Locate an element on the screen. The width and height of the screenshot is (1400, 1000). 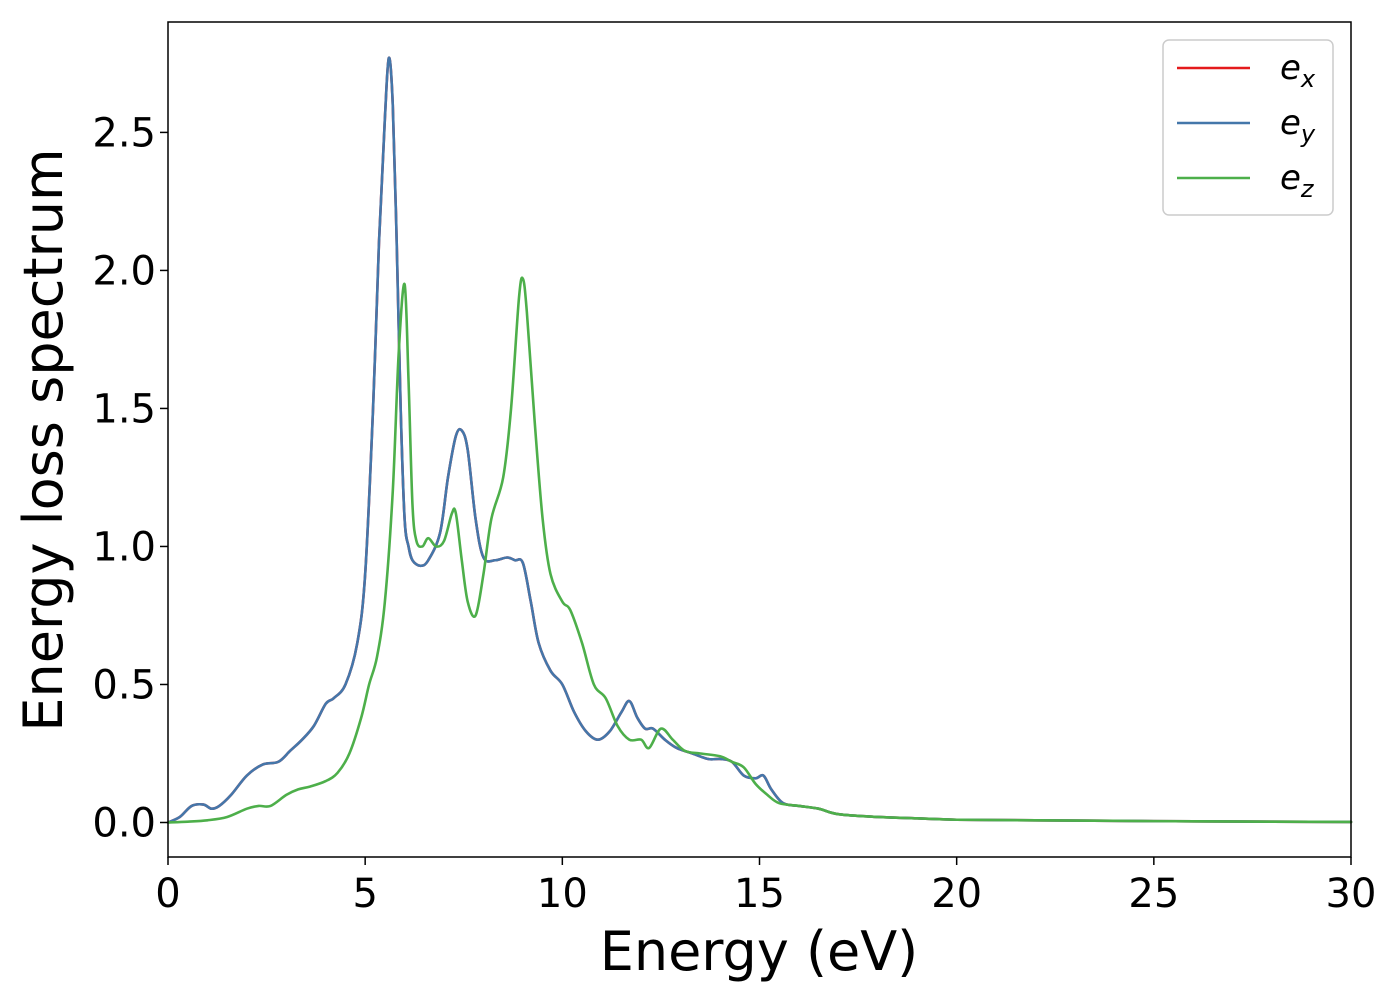
legend-label-subscript: x is located at coordinates (1308, 79).